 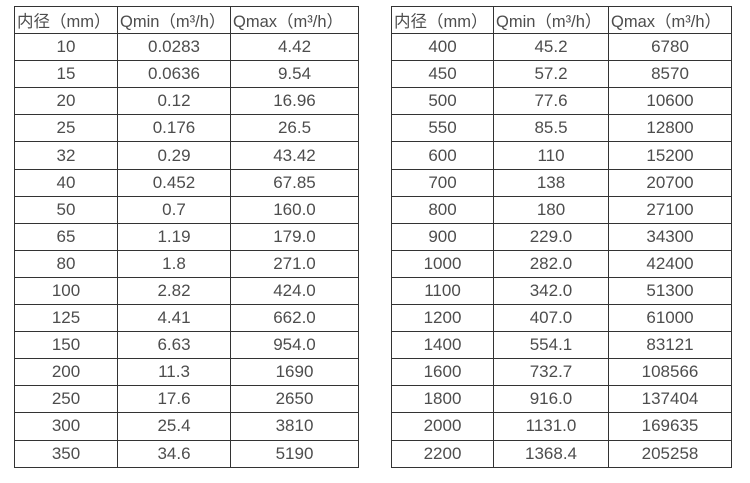 I want to click on table-cell: 0.452, so click(x=174, y=182).